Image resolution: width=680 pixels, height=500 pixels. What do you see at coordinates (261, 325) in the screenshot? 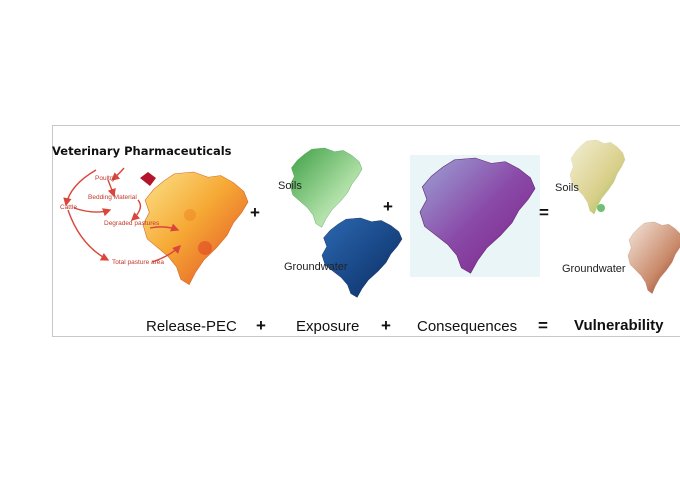
I see `equation-plus-1: +` at bounding box center [261, 325].